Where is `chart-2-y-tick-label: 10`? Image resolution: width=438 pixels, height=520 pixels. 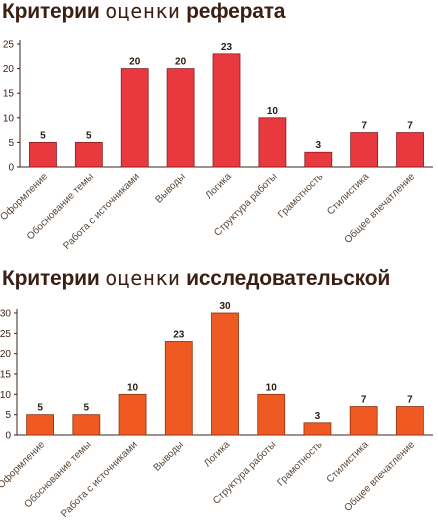
chart-2-y-tick-label: 10 is located at coordinates (5, 395).